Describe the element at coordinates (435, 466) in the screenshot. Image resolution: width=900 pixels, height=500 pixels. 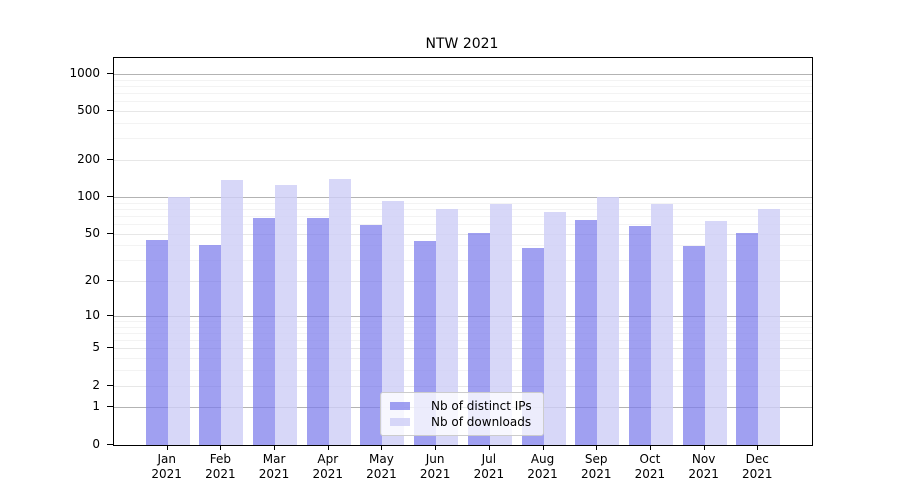
I see `x-tick-label: Jun 2021` at that location.